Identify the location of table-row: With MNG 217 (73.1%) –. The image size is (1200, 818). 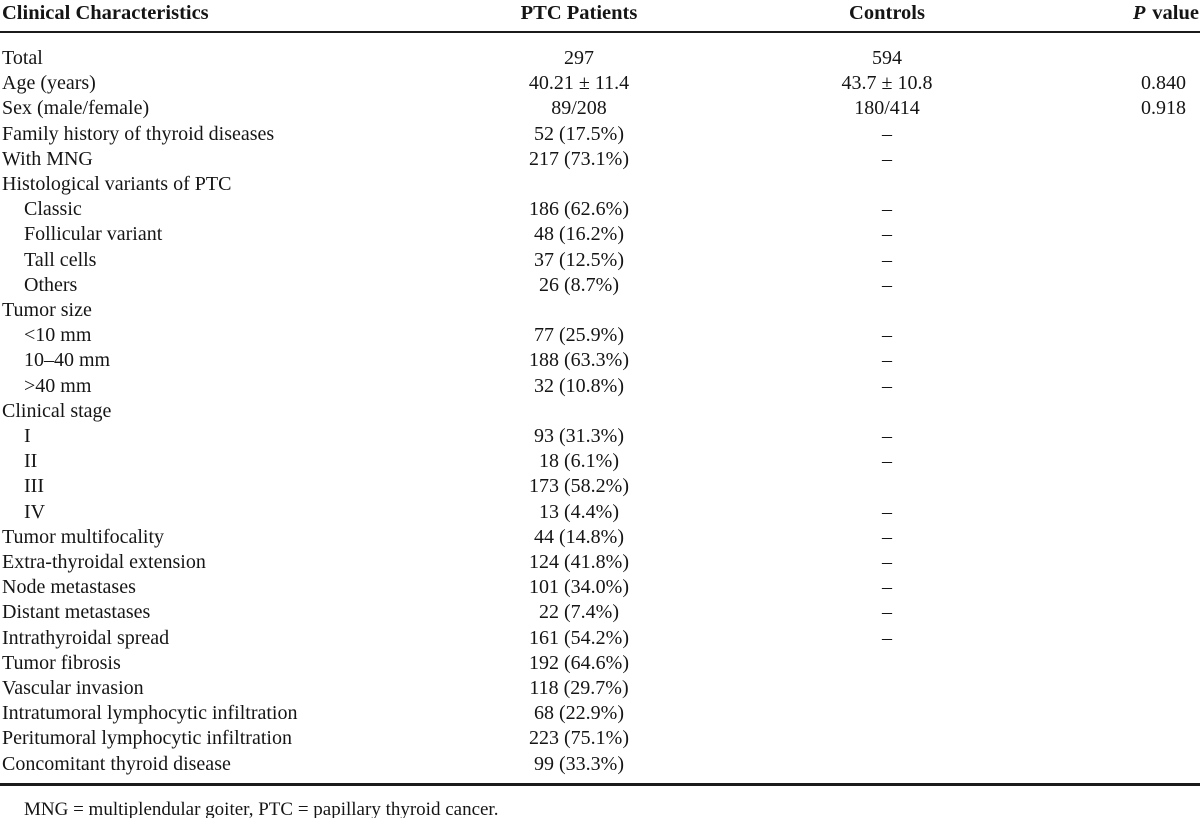
(600, 159).